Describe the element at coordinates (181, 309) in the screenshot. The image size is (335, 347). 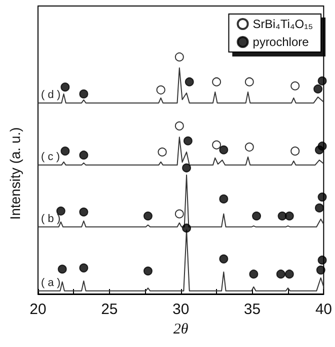
I see `x-tick-label: 30` at that location.